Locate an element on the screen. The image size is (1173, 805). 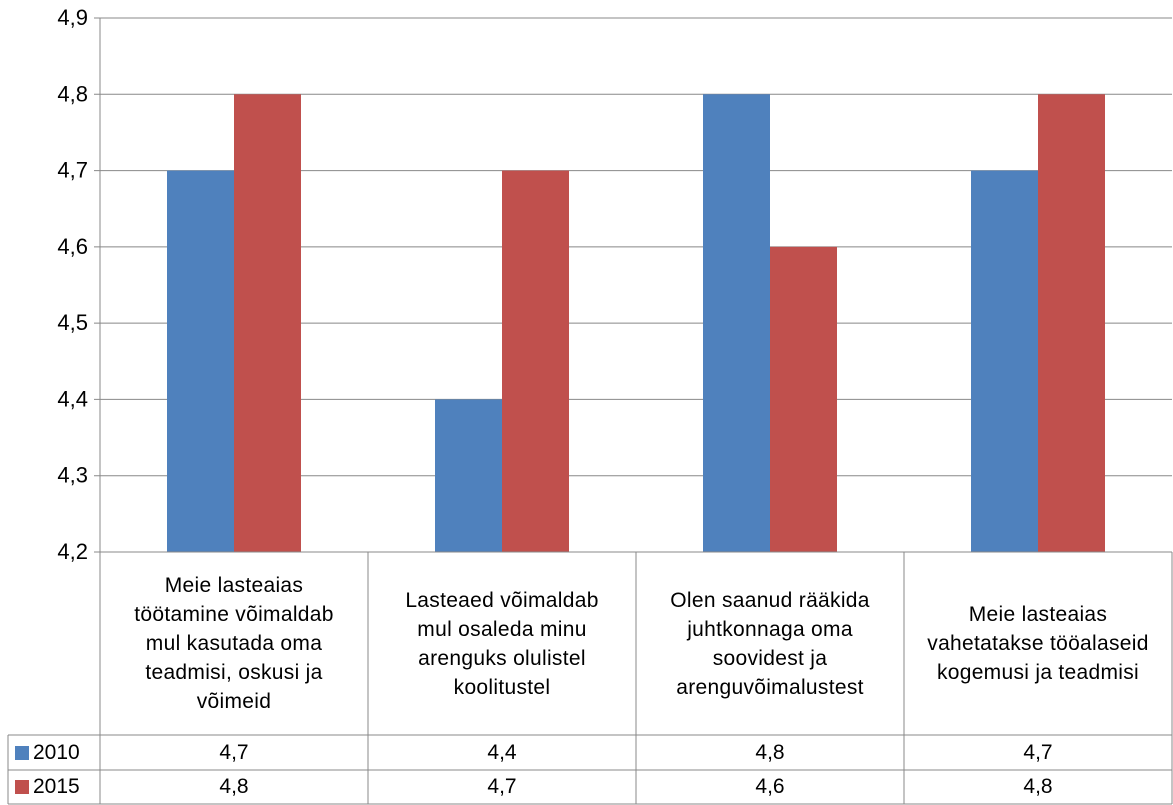
legend-label: 2010 is located at coordinates (56, 752).